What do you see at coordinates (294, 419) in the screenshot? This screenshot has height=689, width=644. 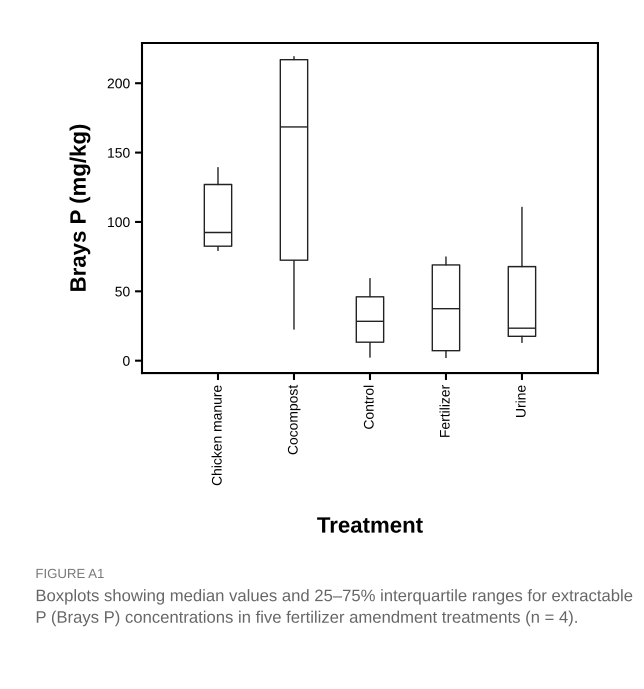 I see `x-tick-label: Cocompost` at bounding box center [294, 419].